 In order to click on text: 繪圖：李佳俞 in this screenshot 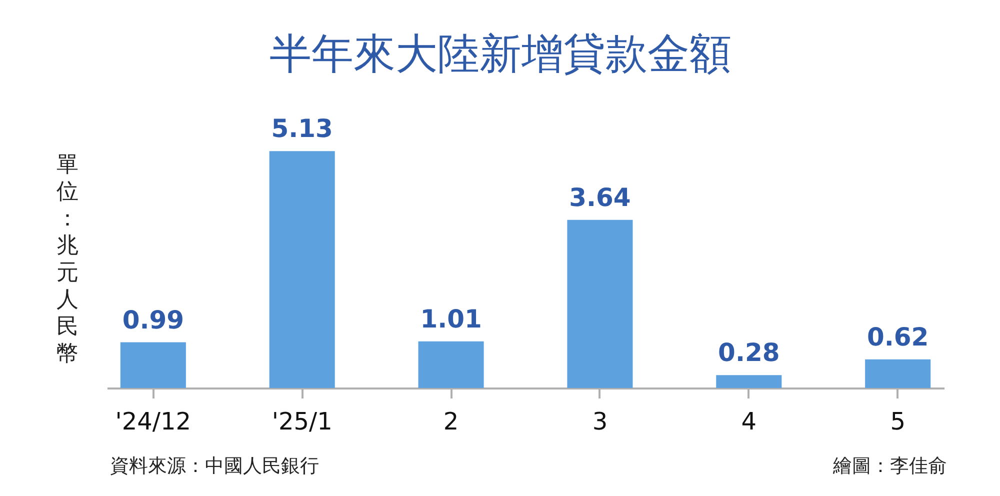, I will do `click(889, 466)`.